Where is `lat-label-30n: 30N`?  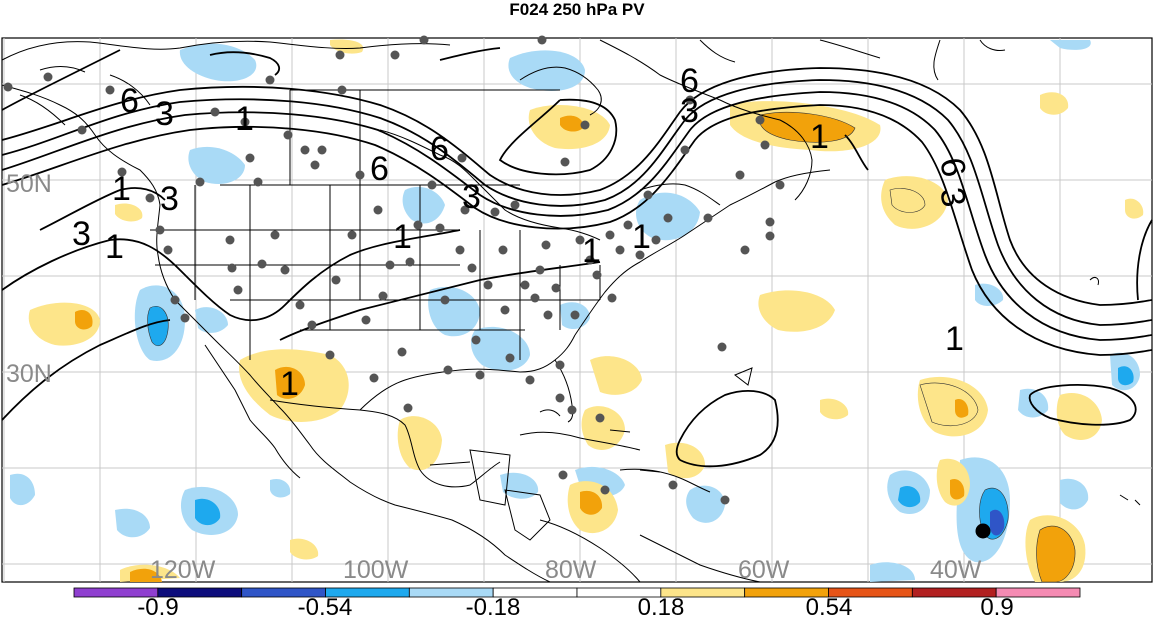
lat-label-30n: 30N is located at coordinates (29, 374).